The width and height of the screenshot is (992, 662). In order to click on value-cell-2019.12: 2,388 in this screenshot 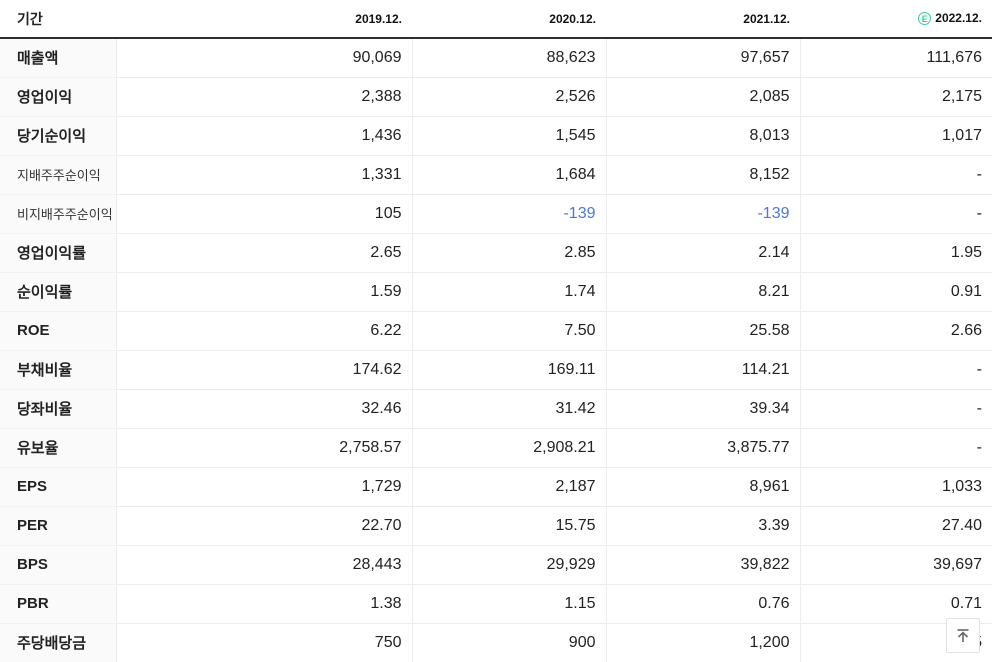, I will do `click(264, 97)`.